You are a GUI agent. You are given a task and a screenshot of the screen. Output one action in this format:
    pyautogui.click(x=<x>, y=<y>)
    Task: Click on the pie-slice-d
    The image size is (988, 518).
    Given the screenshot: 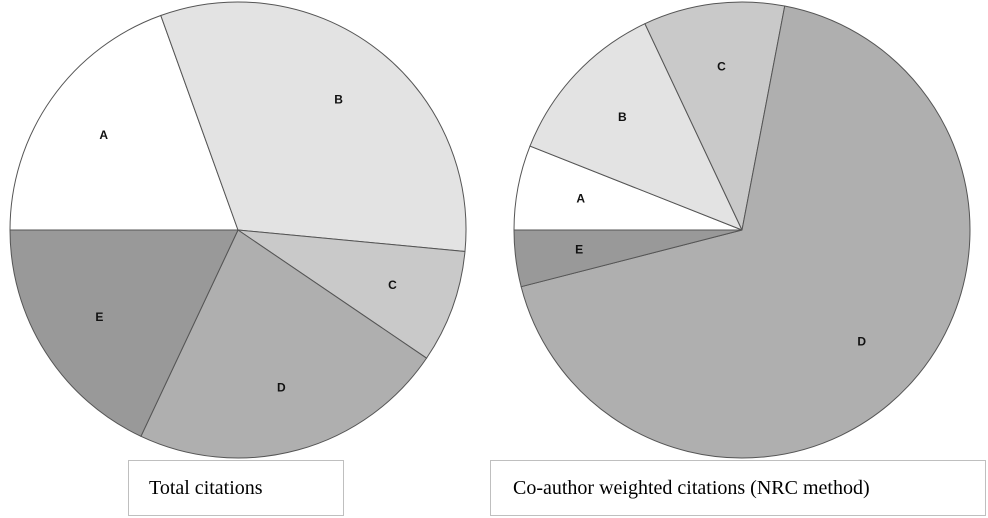 What is the action you would take?
    pyautogui.click(x=284, y=344)
    